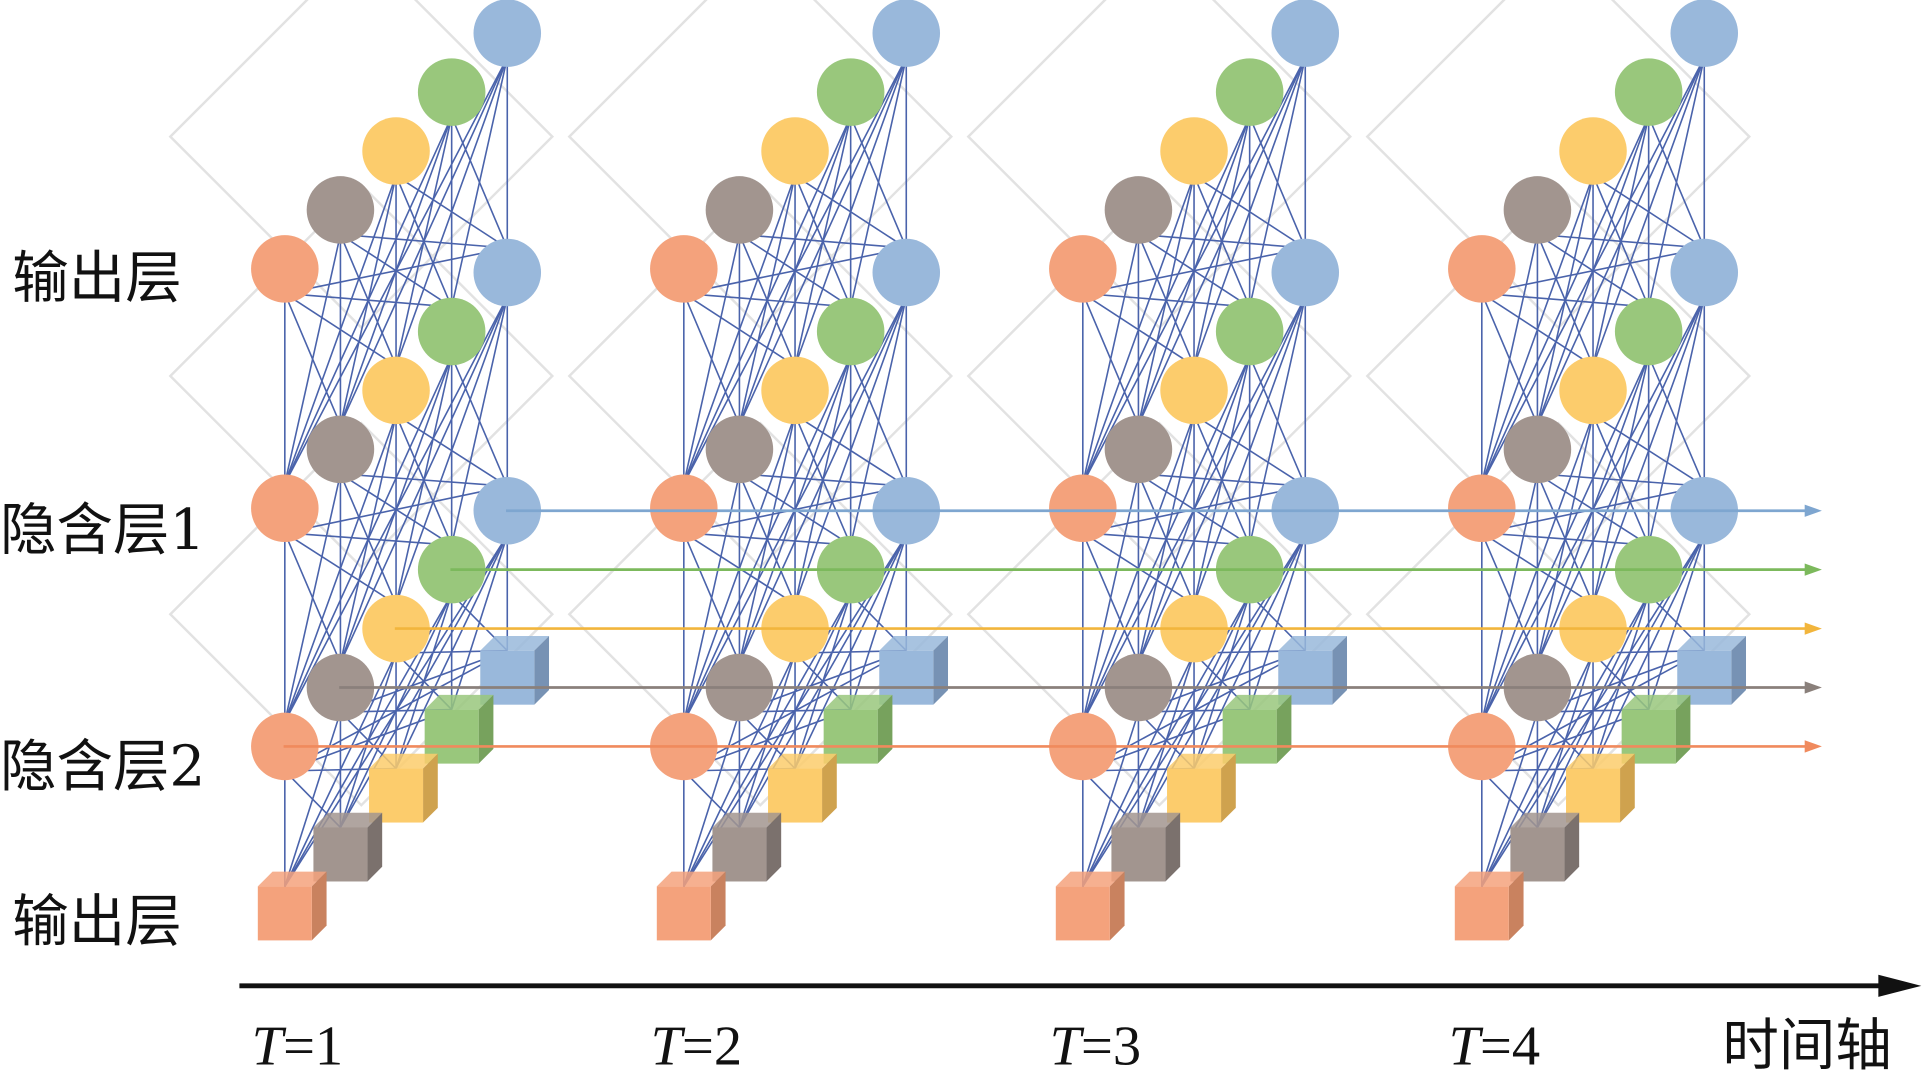 Image resolution: width=1925 pixels, height=1073 pixels. What do you see at coordinates (896, 1044) in the screenshot?
I see `time-step-labels: T=1 T=2 T=3 T=4` at bounding box center [896, 1044].